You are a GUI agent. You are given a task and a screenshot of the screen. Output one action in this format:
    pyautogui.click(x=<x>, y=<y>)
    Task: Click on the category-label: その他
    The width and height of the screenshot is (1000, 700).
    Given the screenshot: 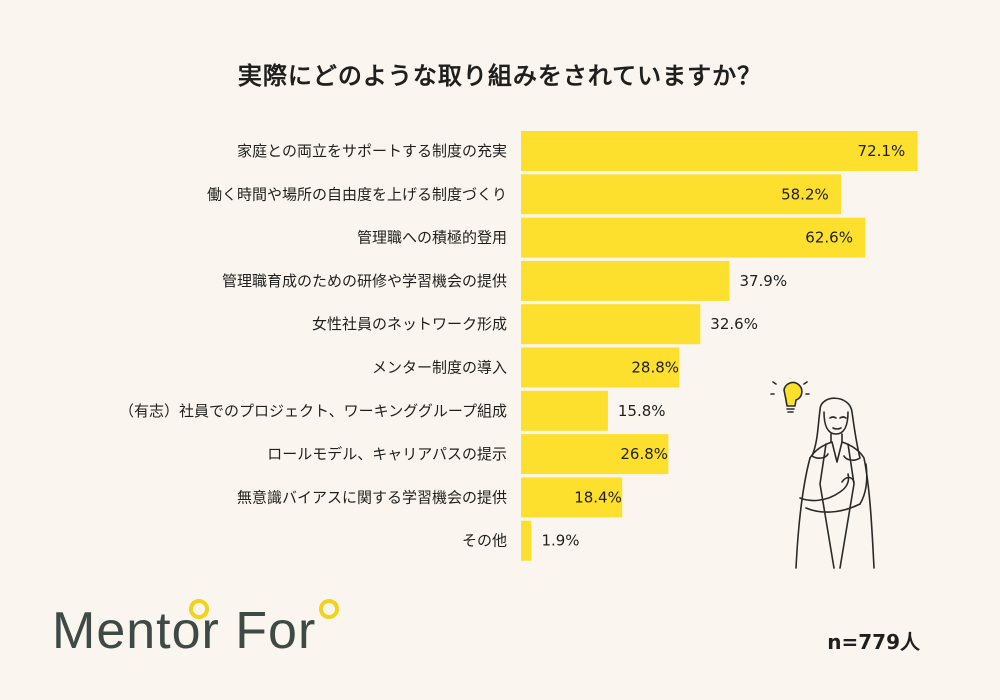 What is the action you would take?
    pyautogui.click(x=484, y=541)
    